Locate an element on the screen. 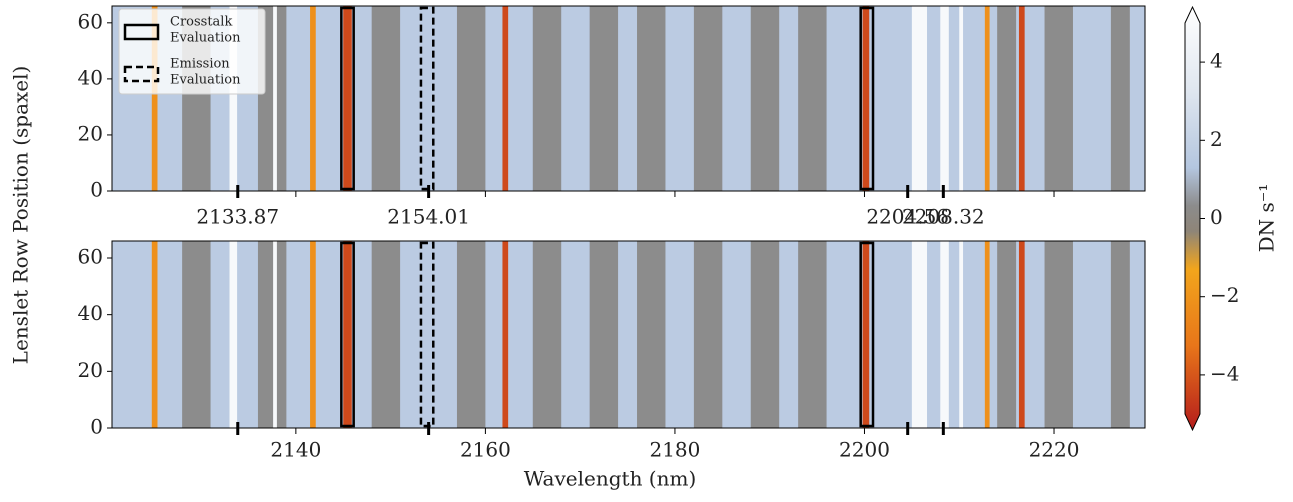  legend-label: Crosstalk is located at coordinates (201, 22).